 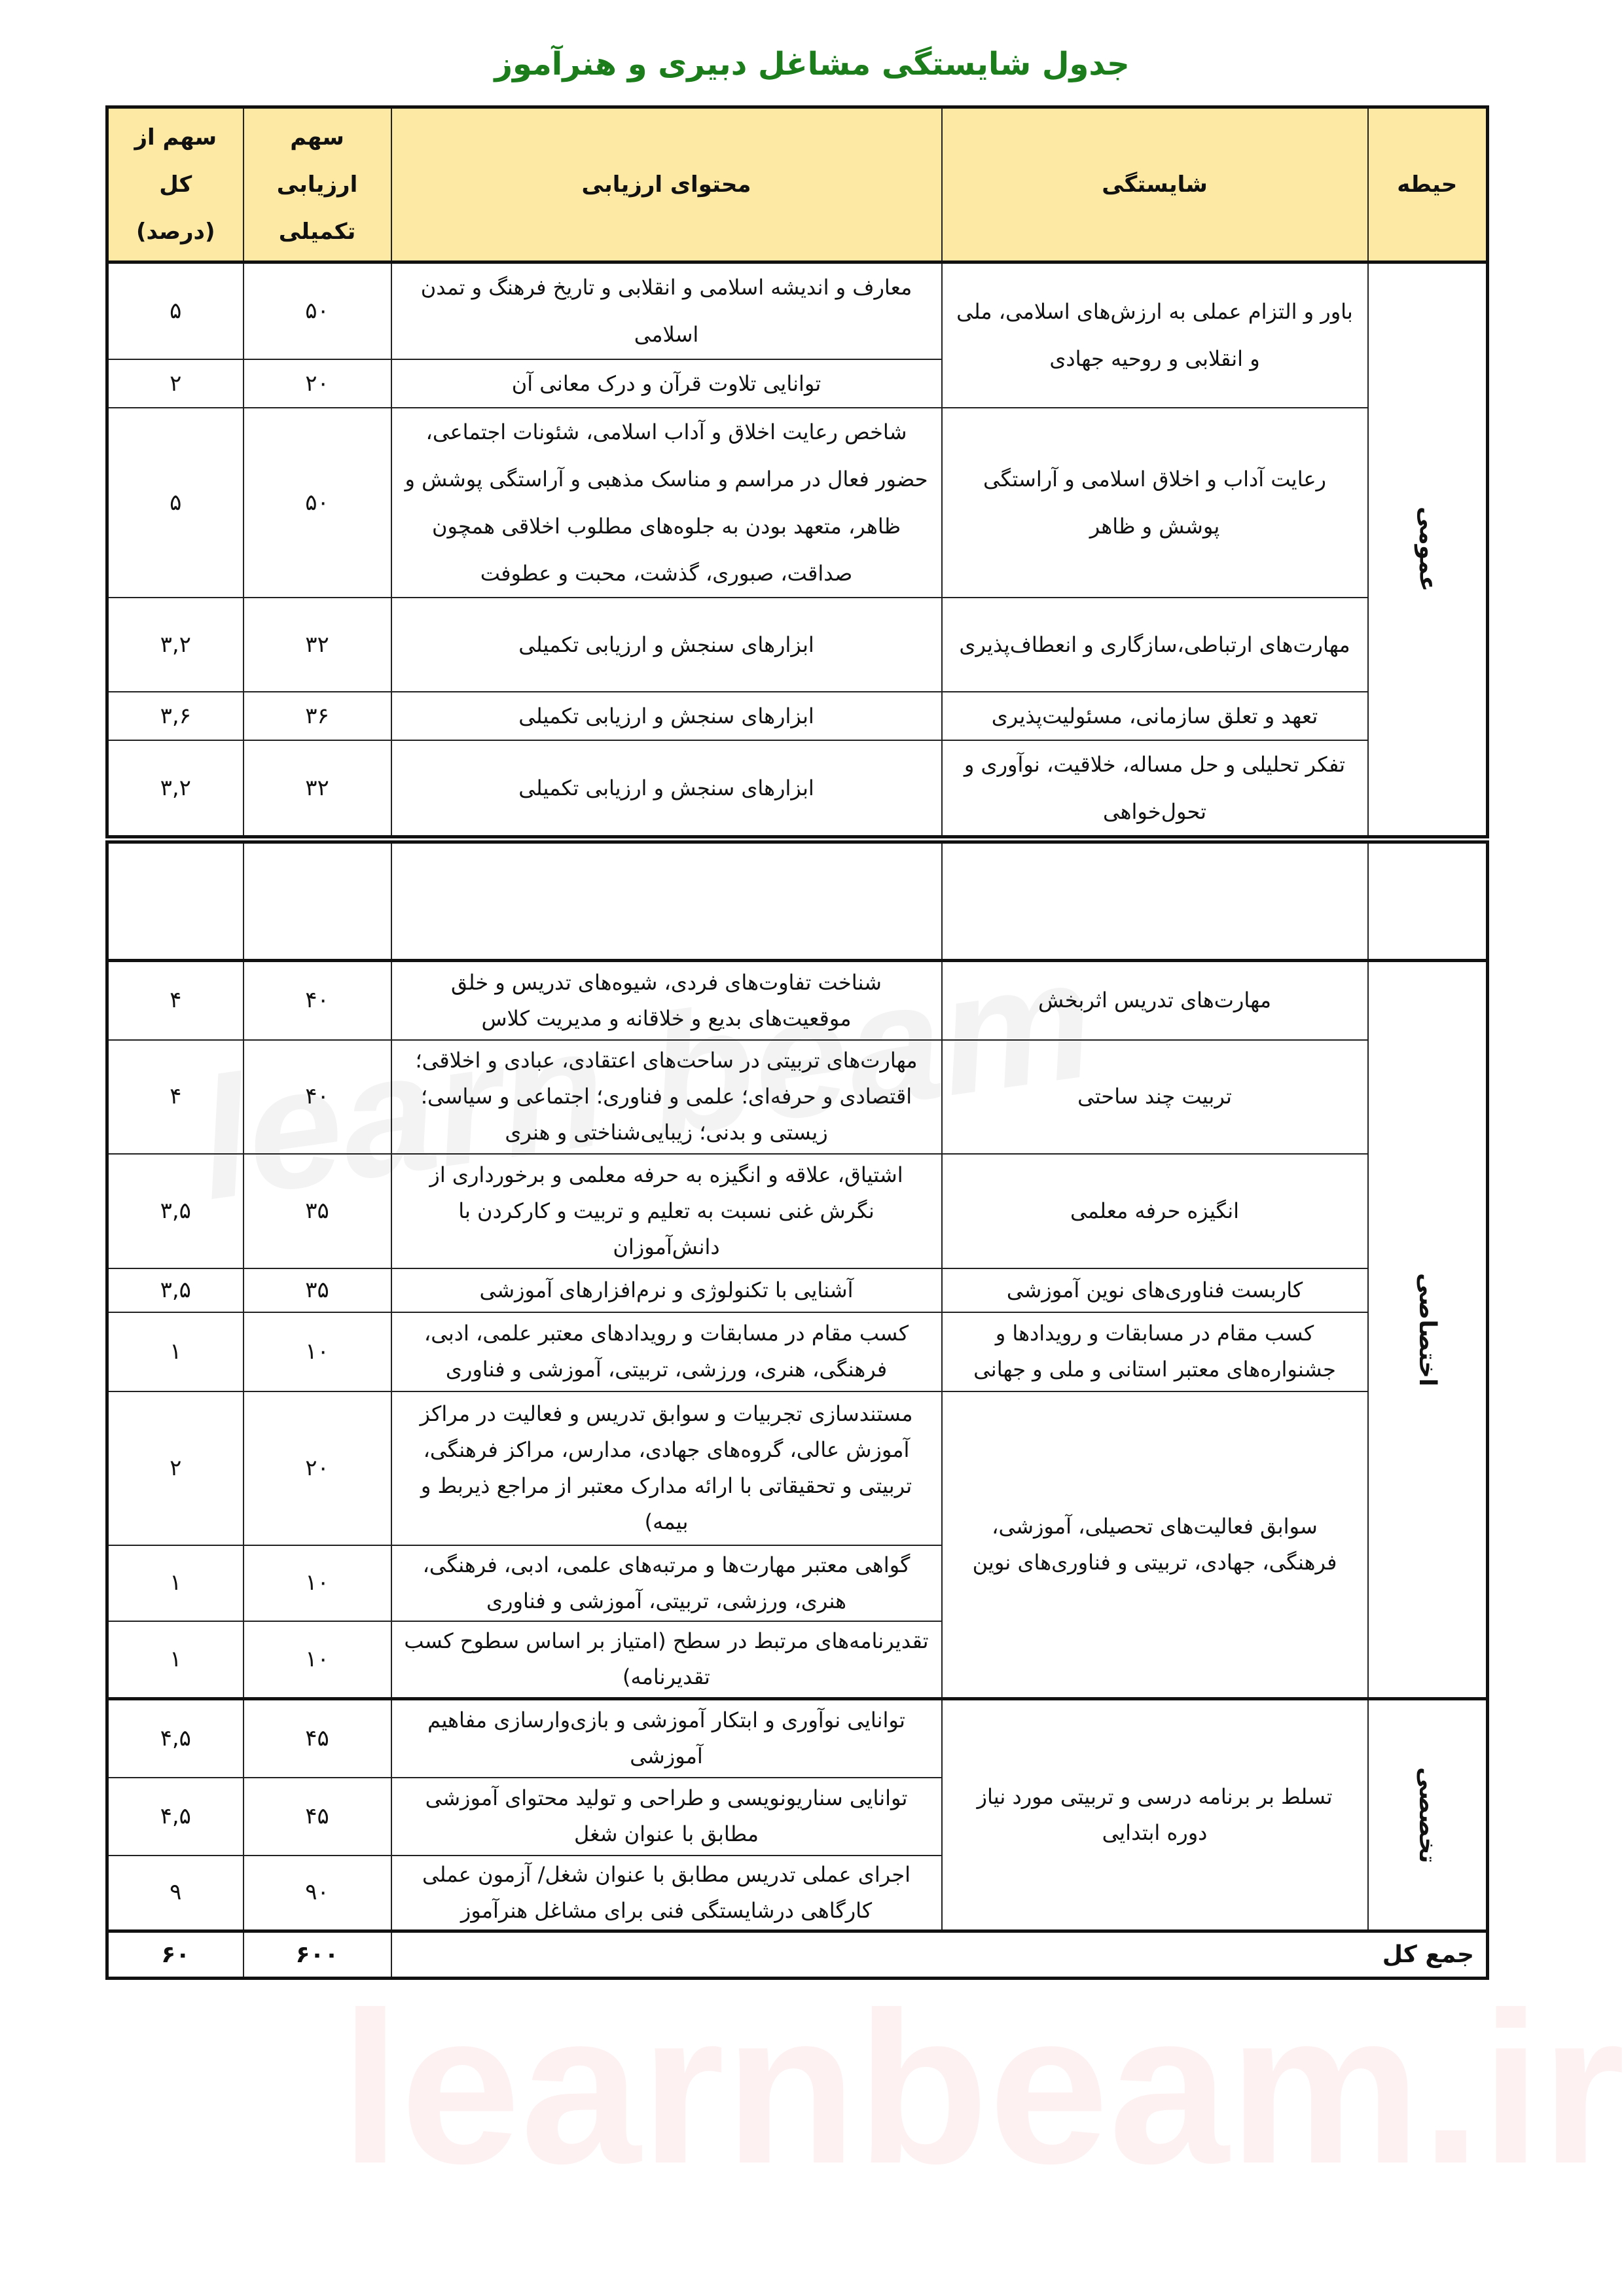 I want to click on header-competency: شایستگی, so click(x=1155, y=185).